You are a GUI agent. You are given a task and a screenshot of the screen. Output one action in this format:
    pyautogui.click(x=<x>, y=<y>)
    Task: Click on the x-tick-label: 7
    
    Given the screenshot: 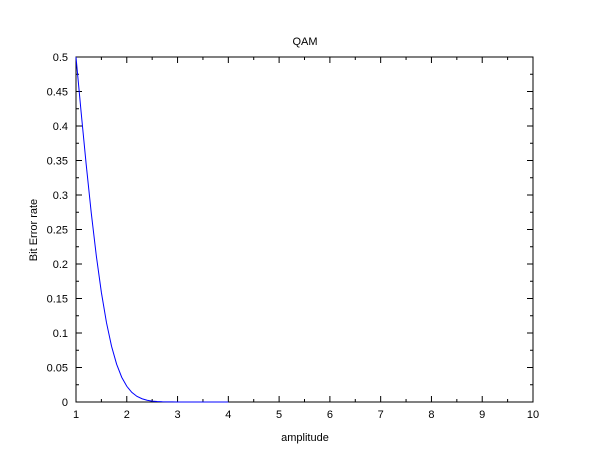 What is the action you would take?
    pyautogui.click(x=381, y=415)
    